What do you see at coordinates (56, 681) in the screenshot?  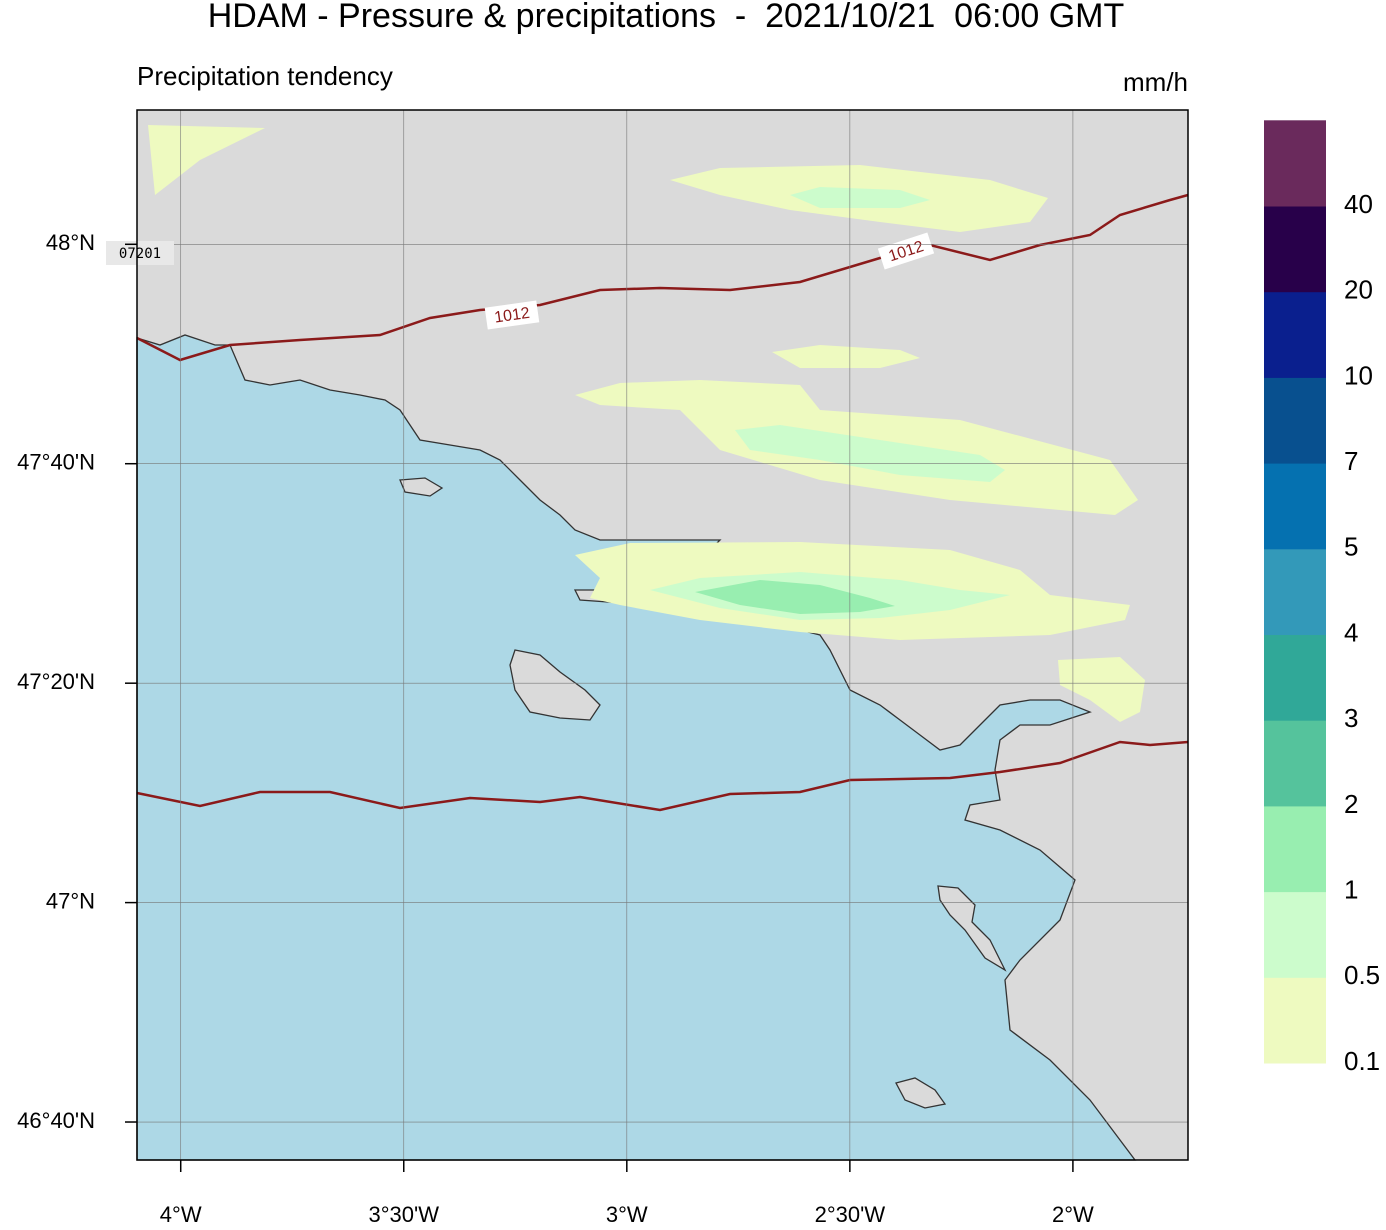 I see `y-tick-label: 47°20'N` at bounding box center [56, 681].